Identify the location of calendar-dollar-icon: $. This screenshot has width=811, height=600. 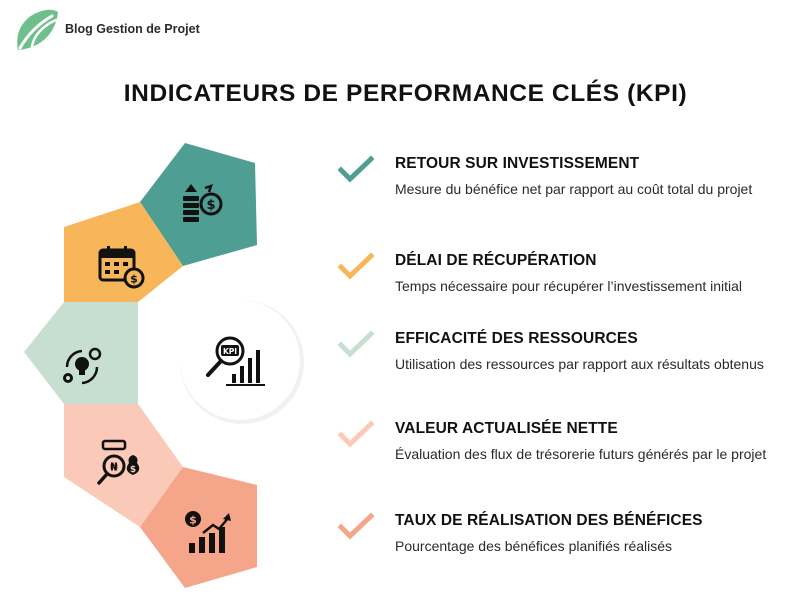
(121, 267).